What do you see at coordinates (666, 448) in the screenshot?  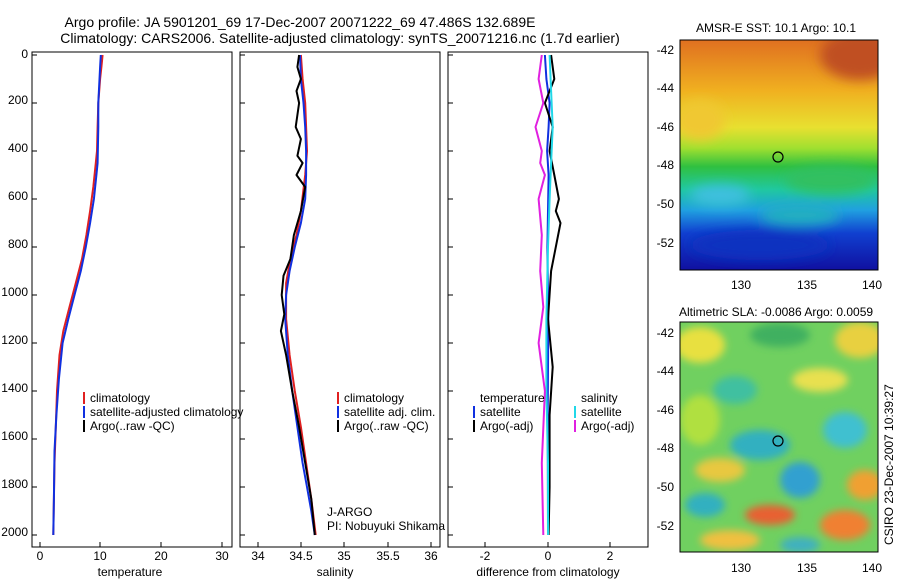 I see `sla-lat-tick: -48` at bounding box center [666, 448].